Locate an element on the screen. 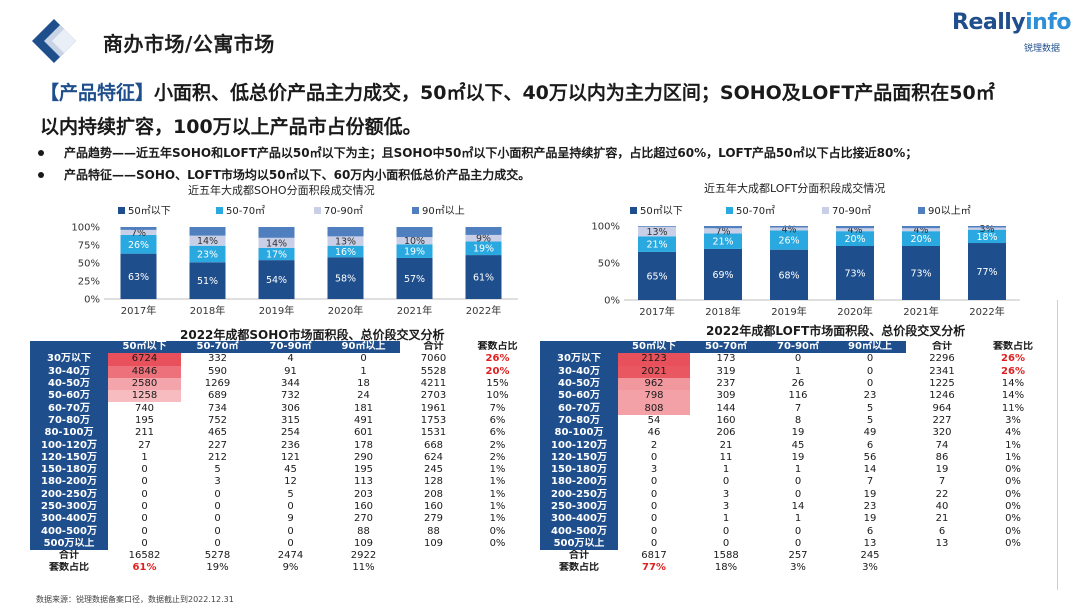 This screenshot has height=608, width=1080. table-row: 120-150万 1 212 121 290 624 2% is located at coordinates (279, 457).